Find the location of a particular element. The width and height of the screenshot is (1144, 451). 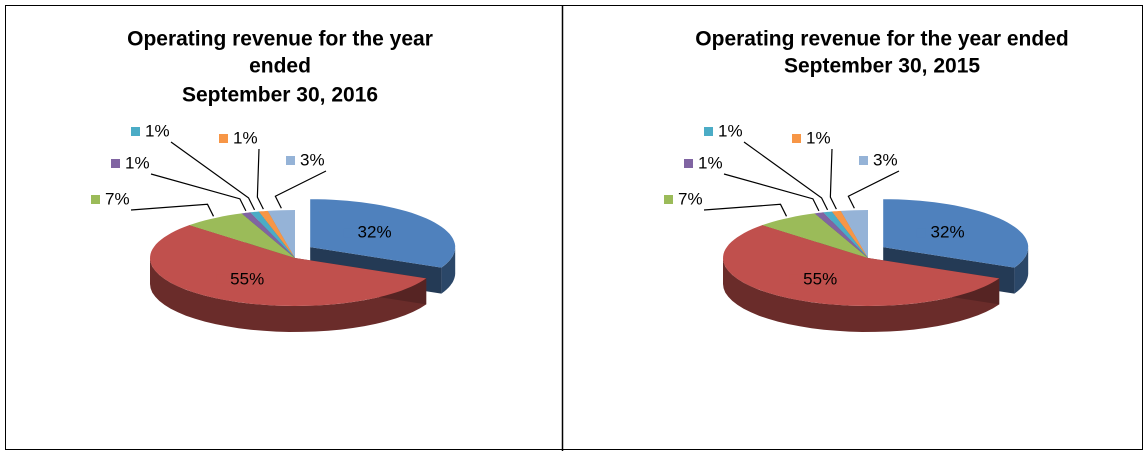

chart-title: Operating revenue for the year ended is located at coordinates (881, 39).